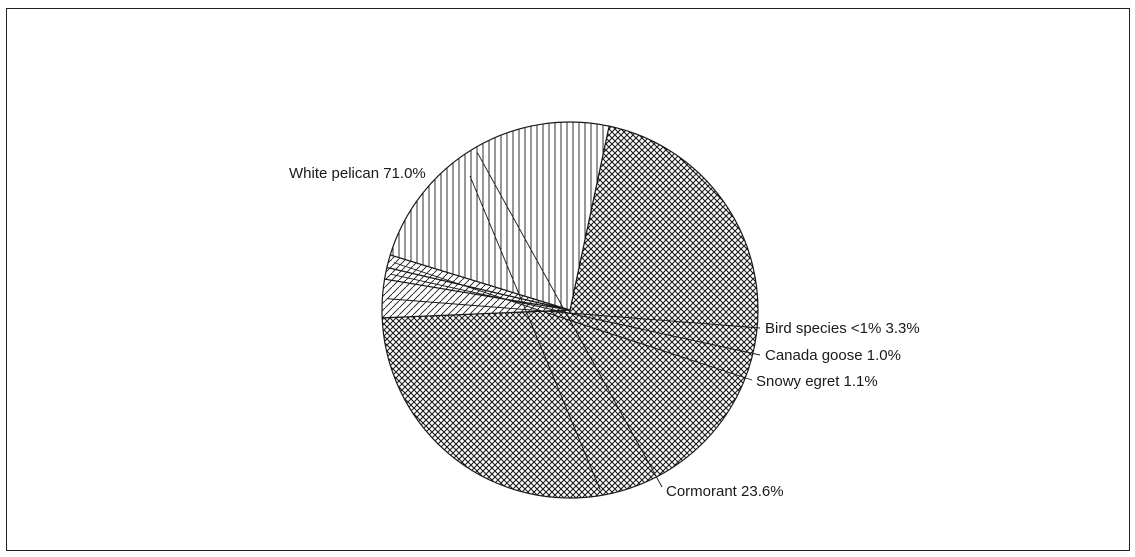 The width and height of the screenshot is (1135, 557). Describe the element at coordinates (842, 328) in the screenshot. I see `slice-label: Bird species <1% 3.3%` at that location.